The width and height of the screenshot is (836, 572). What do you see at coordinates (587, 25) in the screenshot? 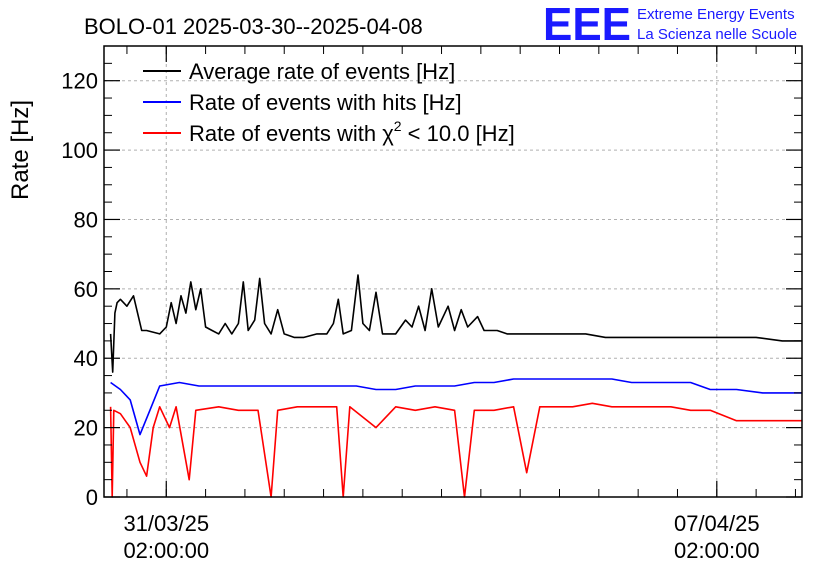
I see `eee-logo-icon: EEE` at bounding box center [587, 25].